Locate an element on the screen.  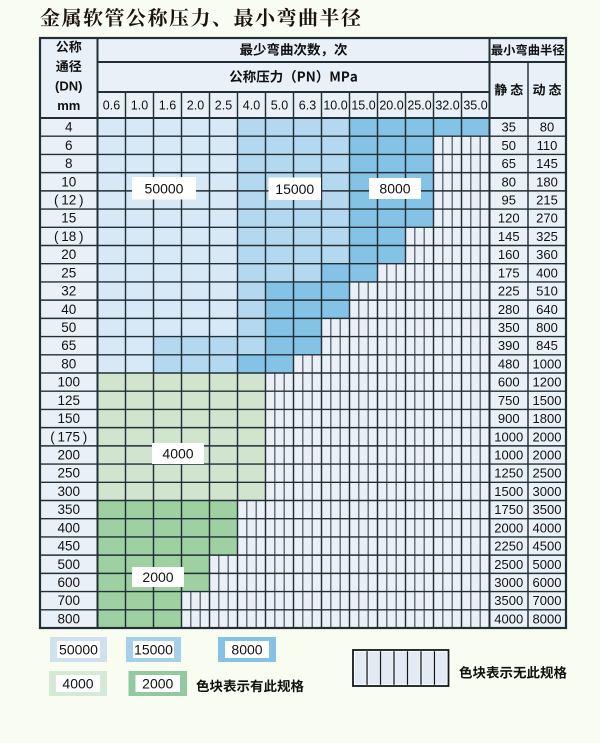
svg-text: 100 is located at coordinates (68, 382).